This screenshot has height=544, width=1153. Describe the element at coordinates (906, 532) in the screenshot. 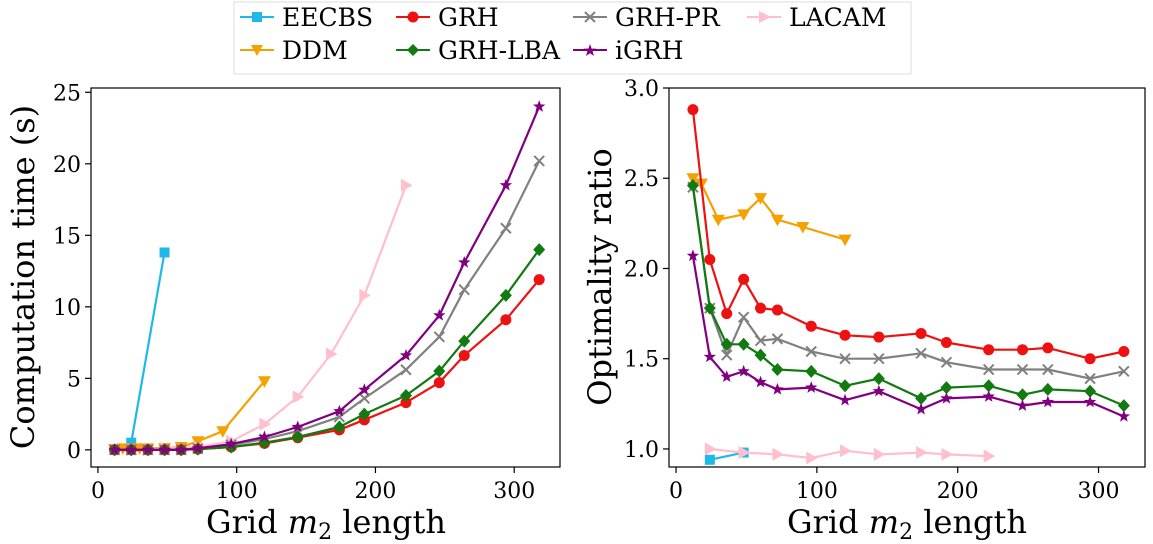

I see `right-x-axis-label-sub: 2` at that location.